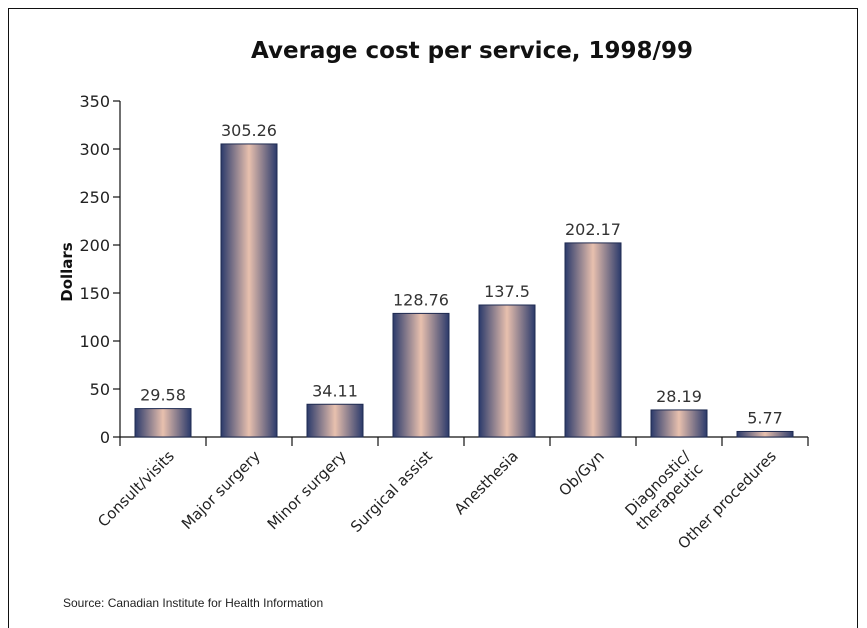 This screenshot has width=867, height=628. I want to click on x-tick-label-line: Ob/Gyn, so click(581, 473).